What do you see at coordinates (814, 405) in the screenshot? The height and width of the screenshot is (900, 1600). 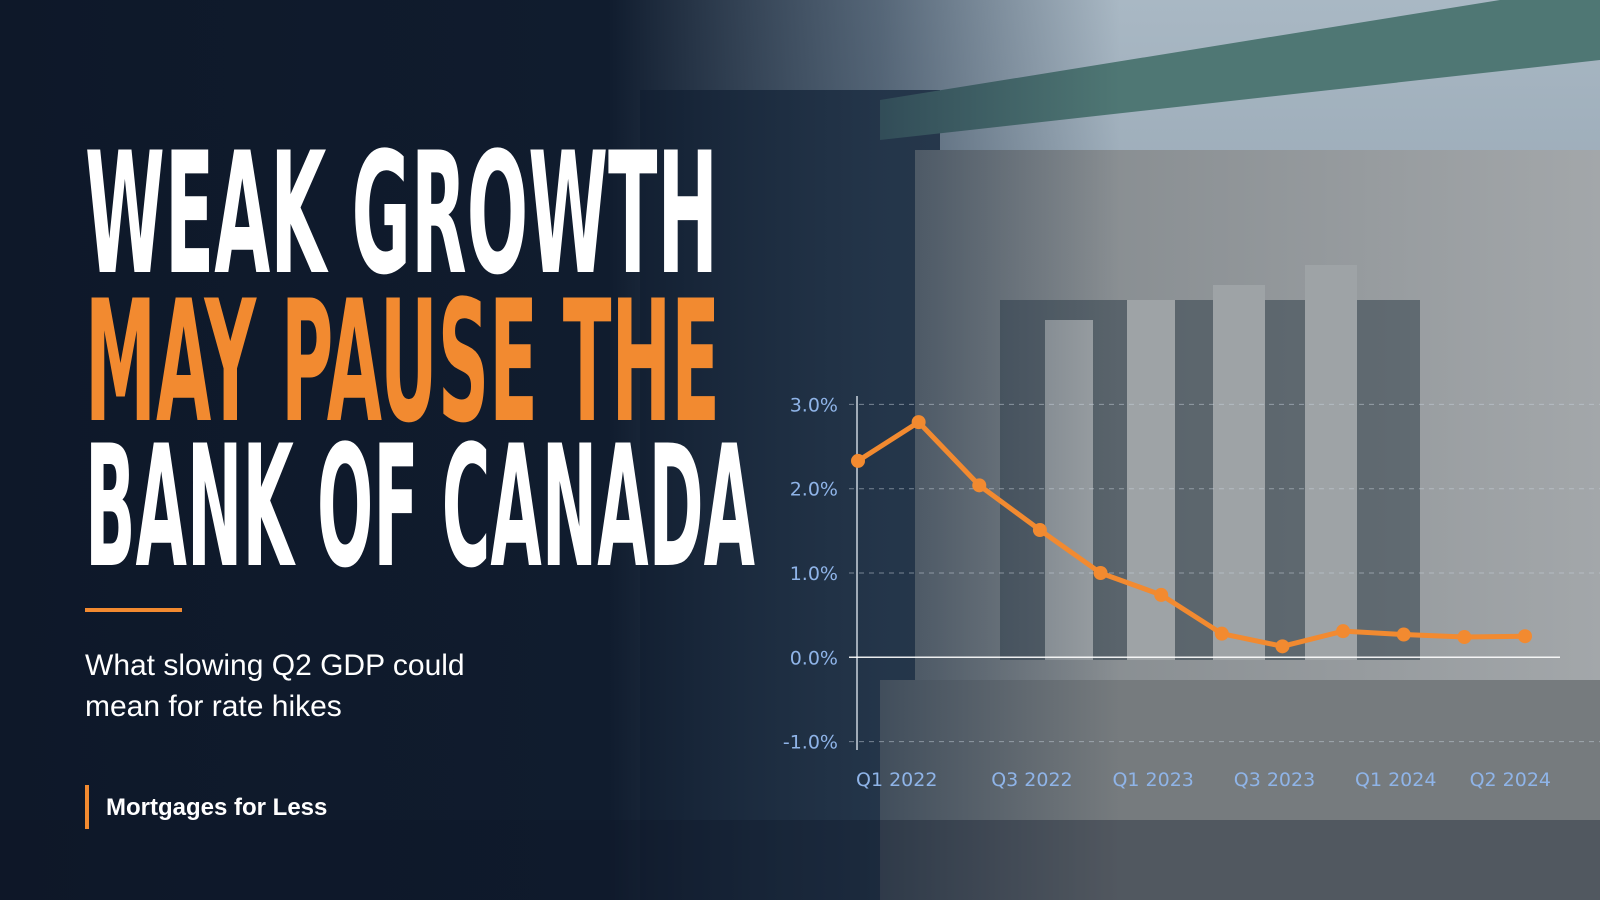 I see `y-tick-label: 3.0%` at bounding box center [814, 405].